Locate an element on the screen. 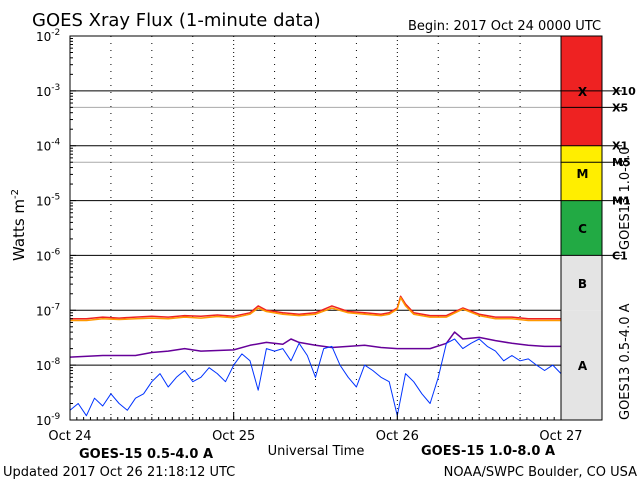  flare-level-label: M1 is located at coordinates (621, 201).